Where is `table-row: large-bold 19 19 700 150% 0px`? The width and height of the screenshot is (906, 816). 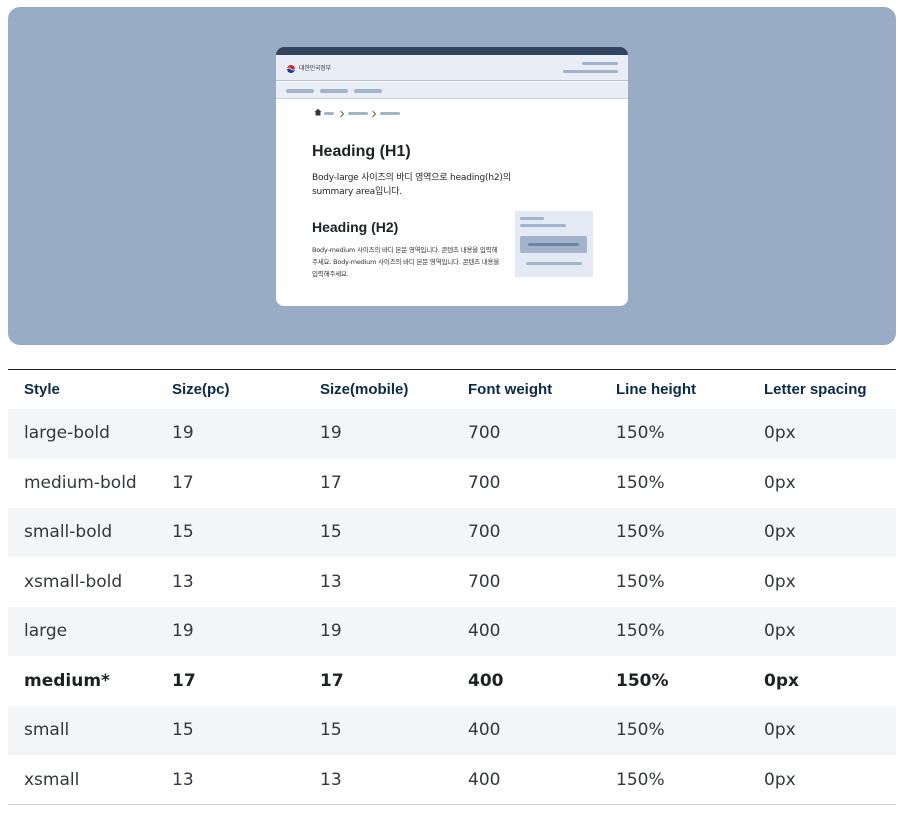
table-row: large-bold 19 19 700 150% 0px is located at coordinates (452, 433).